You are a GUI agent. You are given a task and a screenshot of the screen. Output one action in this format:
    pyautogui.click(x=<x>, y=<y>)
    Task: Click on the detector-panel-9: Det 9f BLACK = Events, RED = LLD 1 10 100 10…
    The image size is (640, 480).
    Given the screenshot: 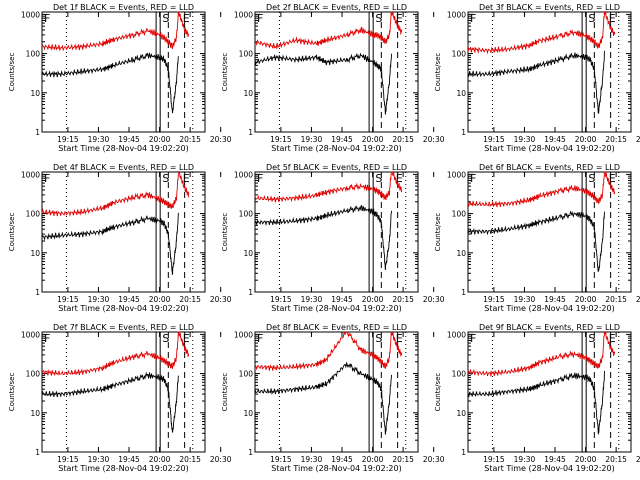 What is the action you would take?
    pyautogui.click(x=537, y=398)
    